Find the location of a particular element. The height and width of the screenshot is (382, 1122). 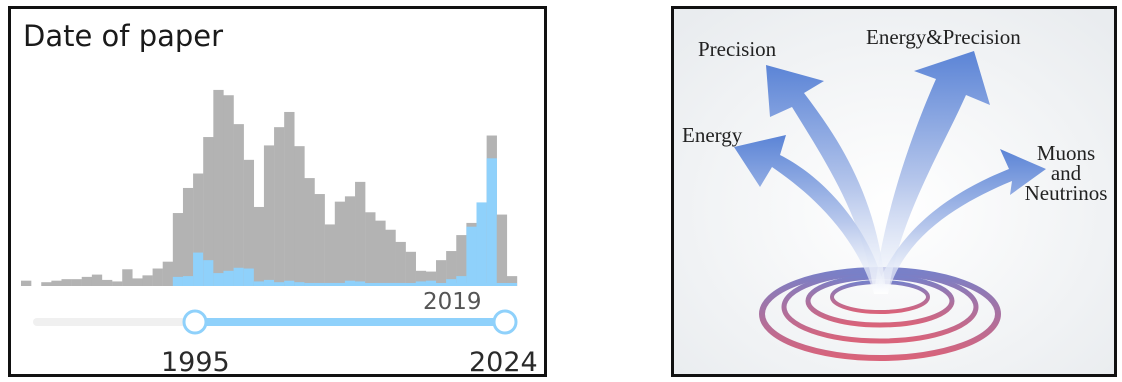

histogram-title: Date of paper is located at coordinates (123, 36).